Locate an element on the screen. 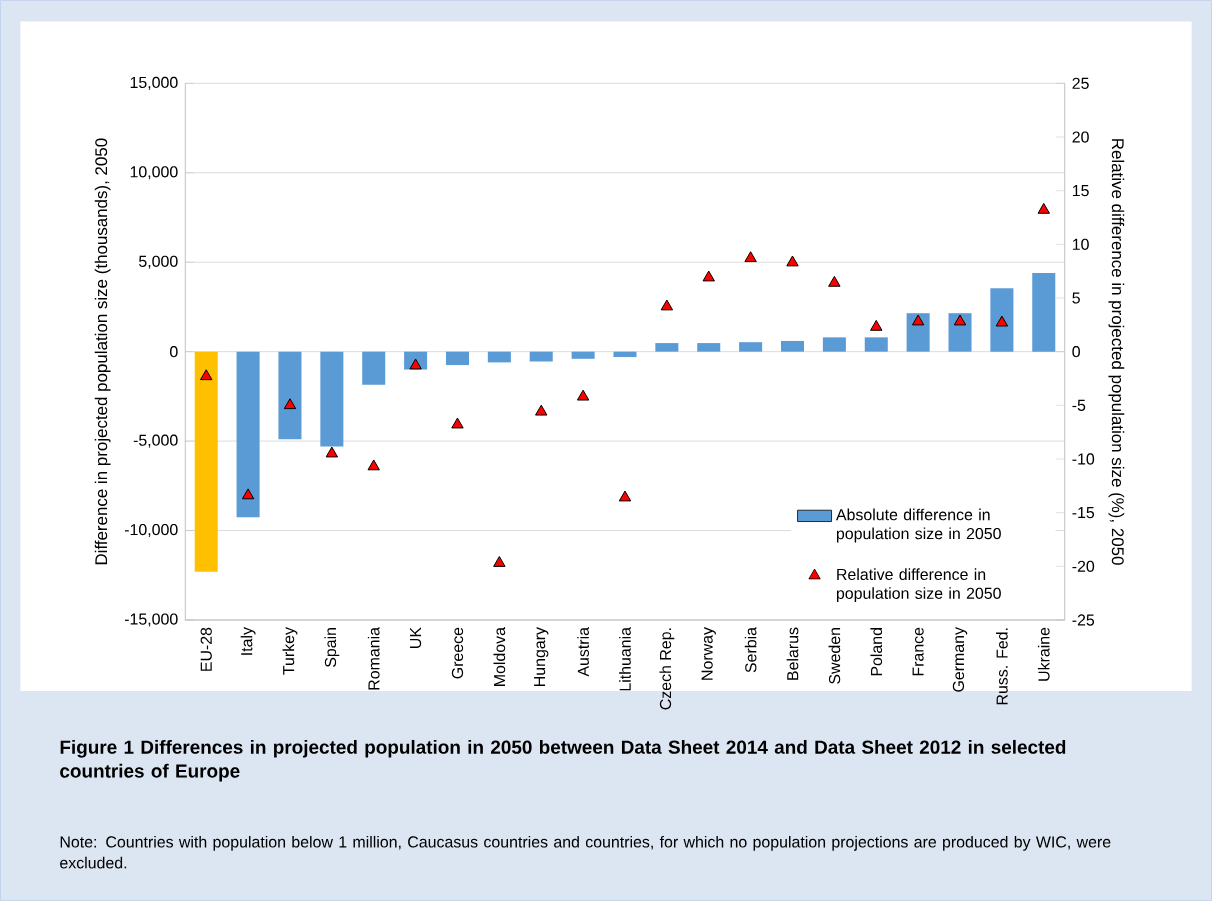 The height and width of the screenshot is (901, 1212). x-tick-label: Germany is located at coordinates (960, 659).